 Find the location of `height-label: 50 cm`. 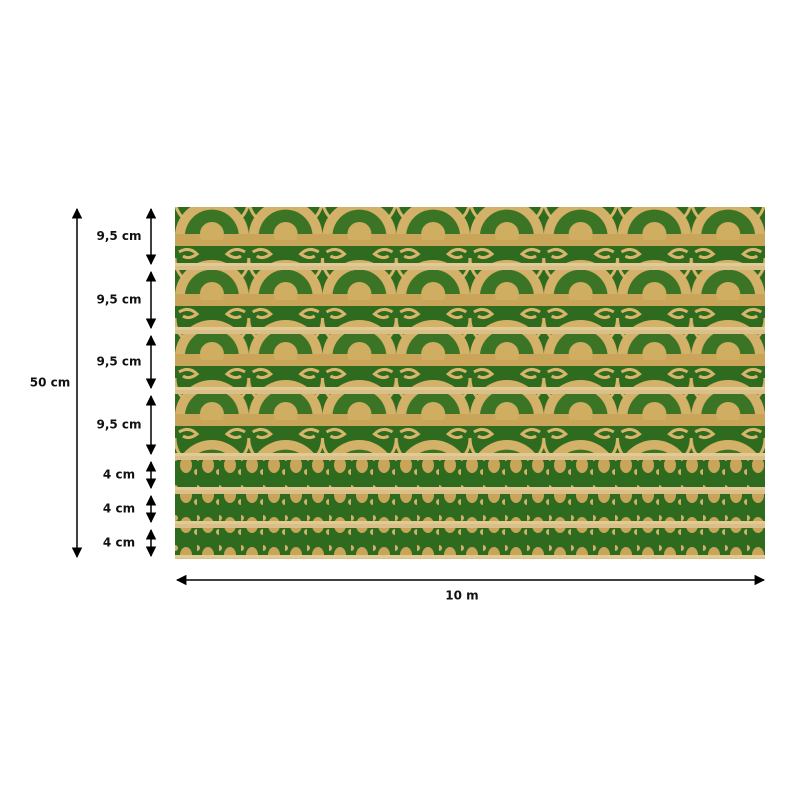

height-label: 50 cm is located at coordinates (50, 383).